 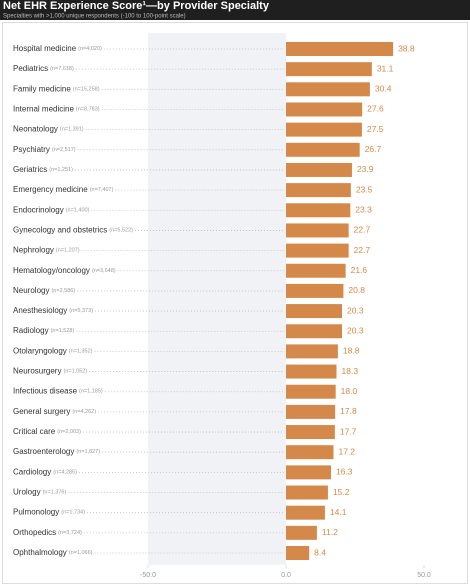 I want to click on category-label: Ophthalmology (n=1,066), so click(x=53, y=552).